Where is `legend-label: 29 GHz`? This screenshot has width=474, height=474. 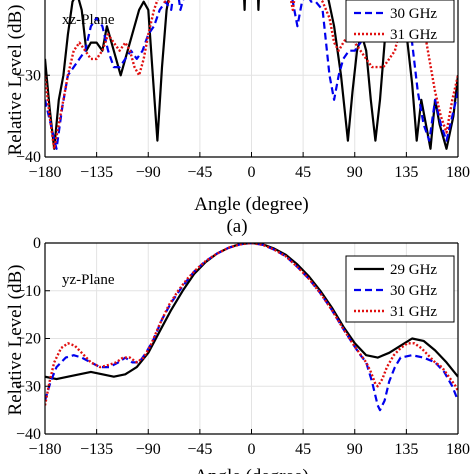
legend-label: 29 GHz is located at coordinates (413, 270).